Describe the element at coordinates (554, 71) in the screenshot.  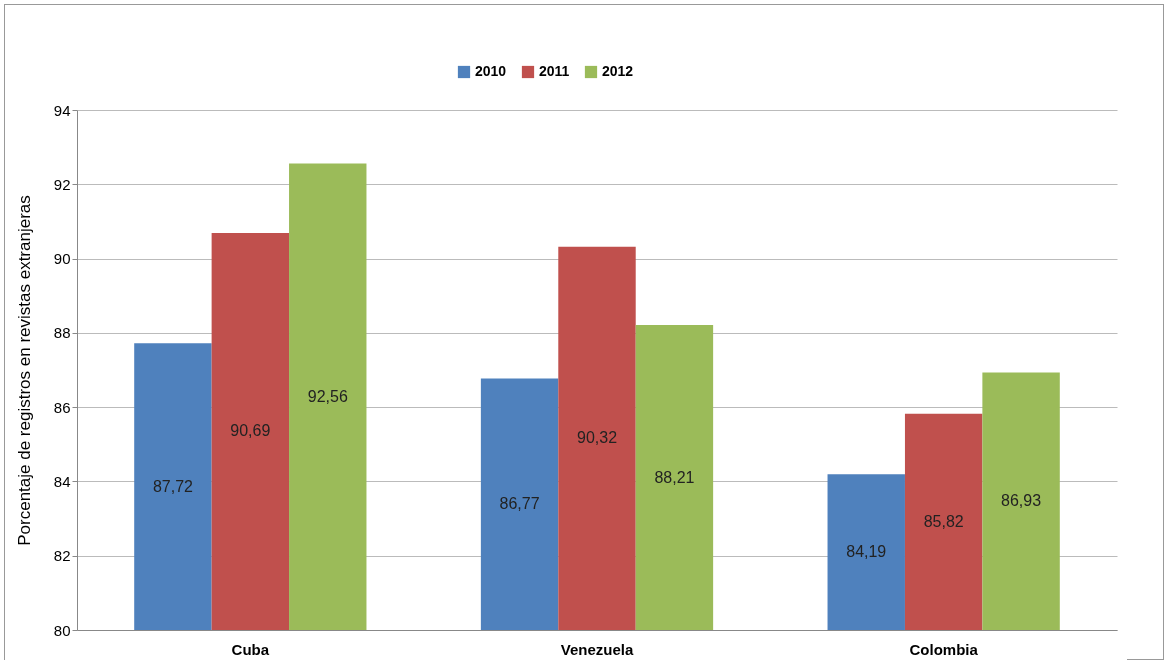
I see `legend-label: 2011` at that location.